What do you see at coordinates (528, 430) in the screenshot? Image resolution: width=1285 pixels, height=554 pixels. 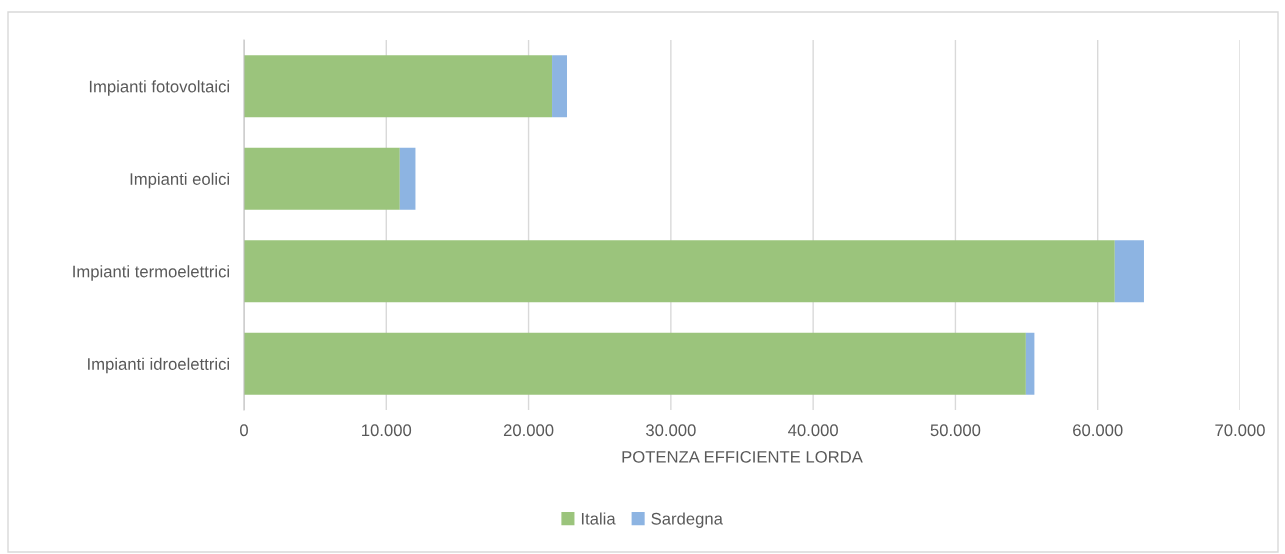 I see `x-tick-label: 20.000` at bounding box center [528, 430].